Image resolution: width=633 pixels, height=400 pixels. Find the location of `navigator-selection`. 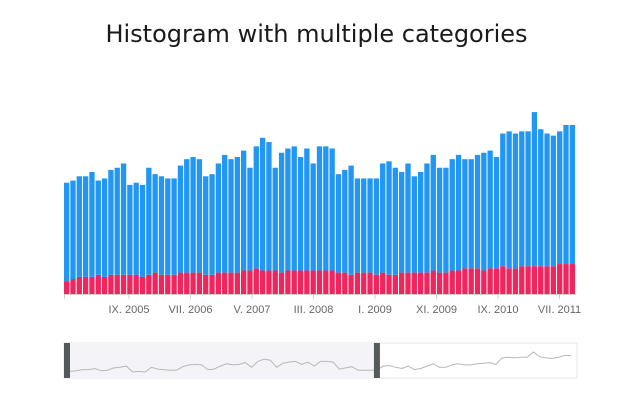

navigator-selection is located at coordinates (220, 360).